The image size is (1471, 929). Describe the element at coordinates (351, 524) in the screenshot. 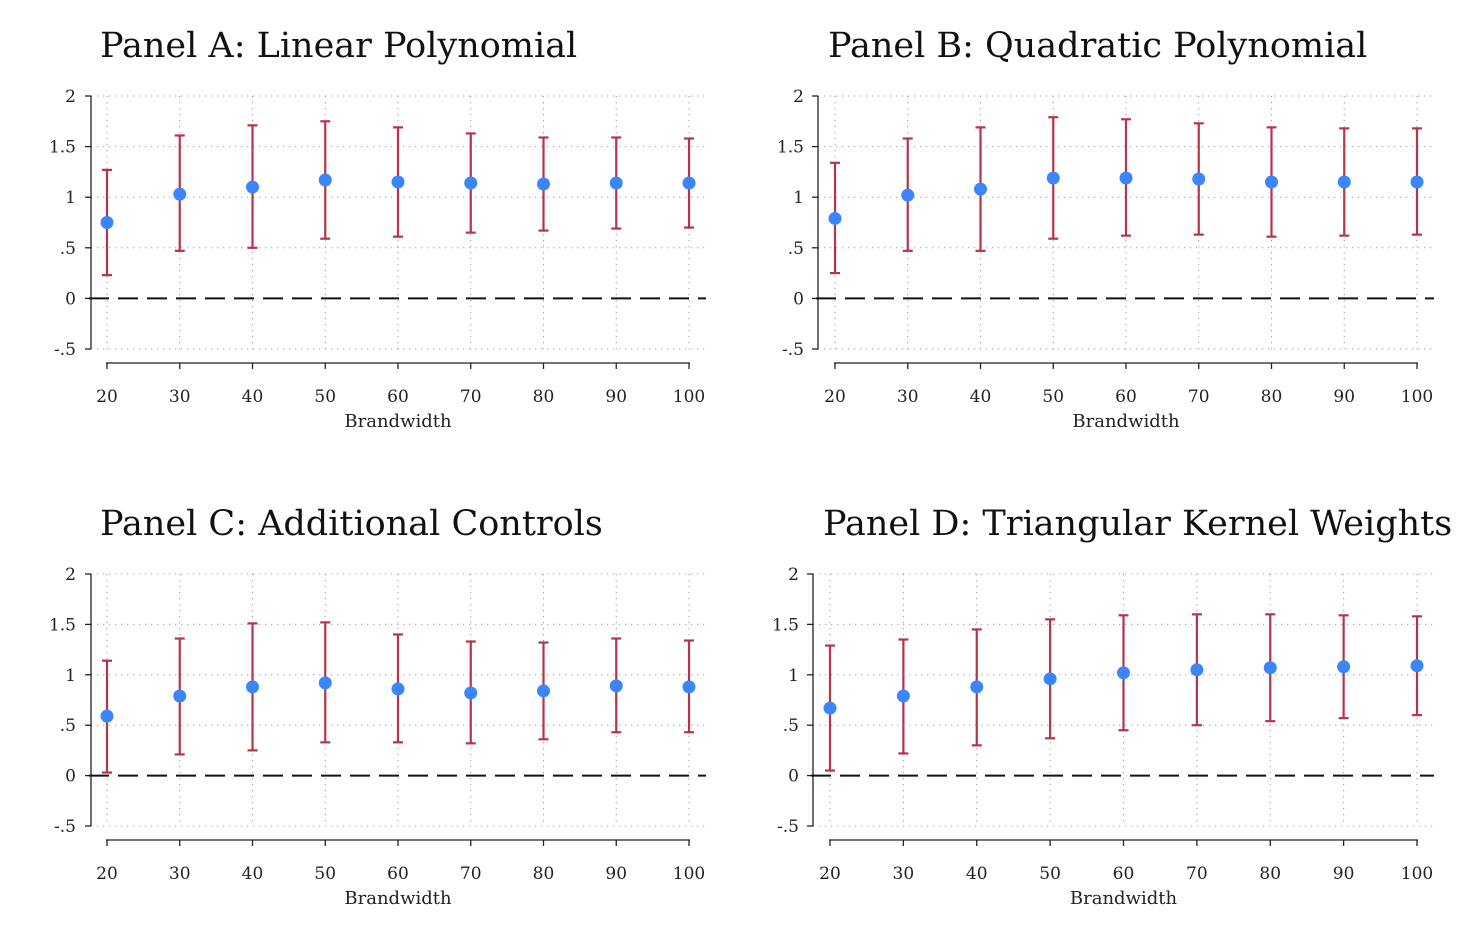

I see `panel-title: Panel C: Additional Controls` at that location.